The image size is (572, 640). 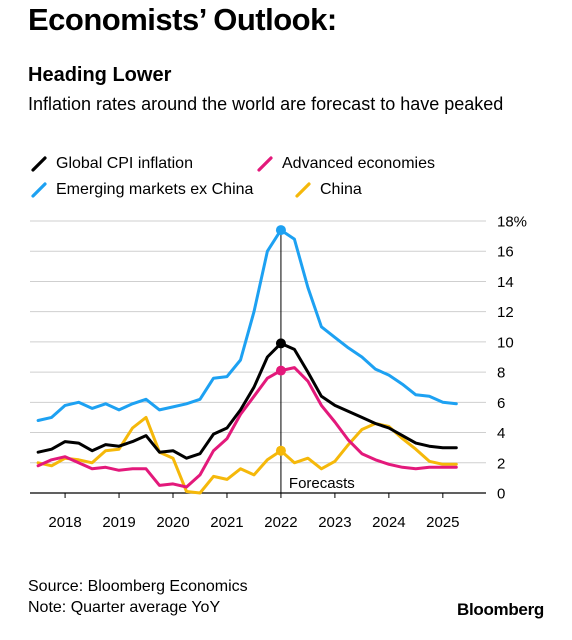 I want to click on y-axis: 18% 16 14 12 10 8 6 4 2 0, so click(x=512, y=358).